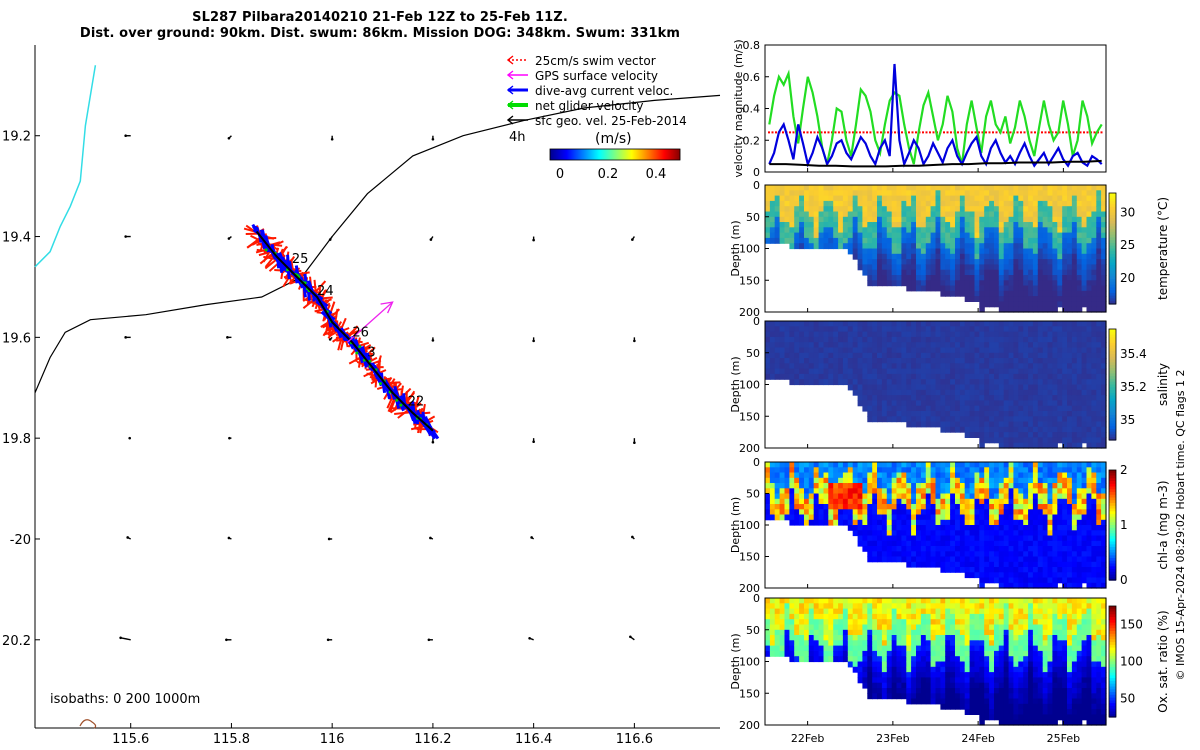  Describe the element at coordinates (510, 105) in the screenshot. I see `legend-swatch-arrowhead` at that location.